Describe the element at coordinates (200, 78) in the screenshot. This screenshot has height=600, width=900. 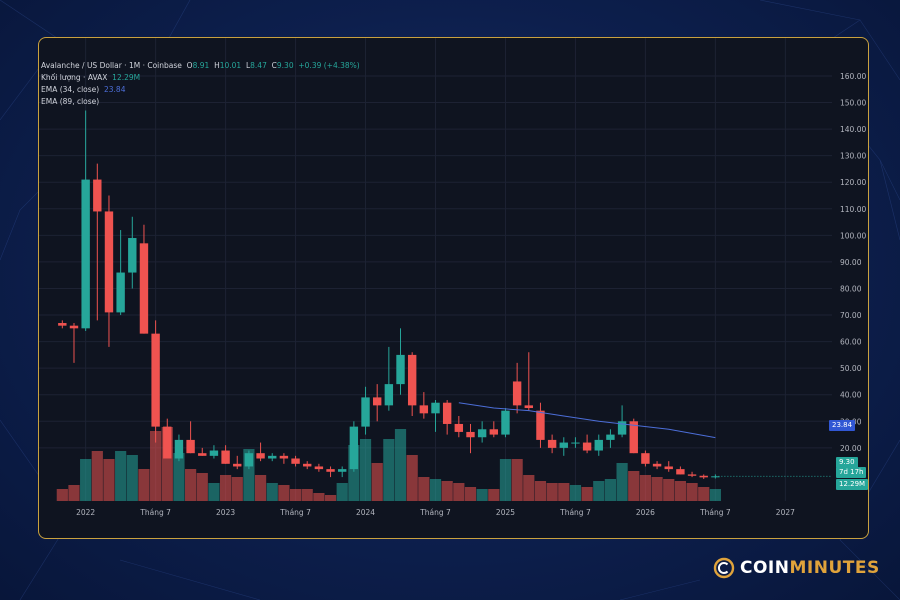
I see `legend-volume-row: Khối lượng · AVAX 12.29M` at that location.